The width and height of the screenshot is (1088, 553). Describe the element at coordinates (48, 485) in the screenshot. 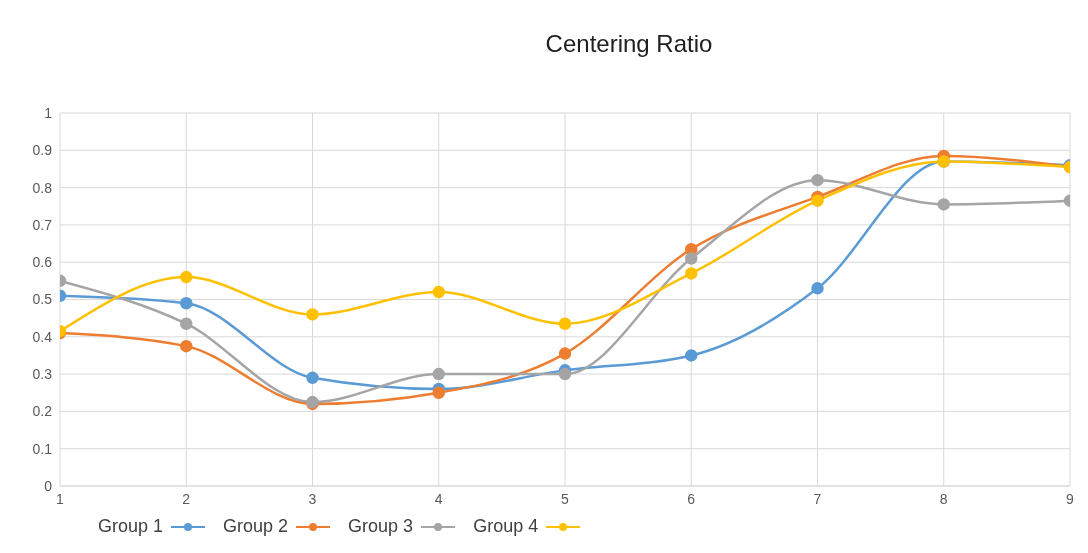

I see `y-tick-label: 0` at that location.